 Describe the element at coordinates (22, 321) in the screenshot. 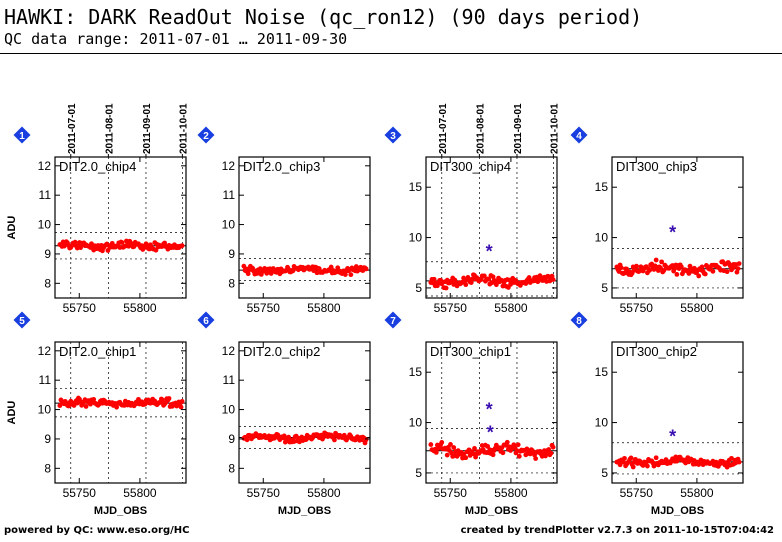

I see `panel-badge-number: 5` at that location.